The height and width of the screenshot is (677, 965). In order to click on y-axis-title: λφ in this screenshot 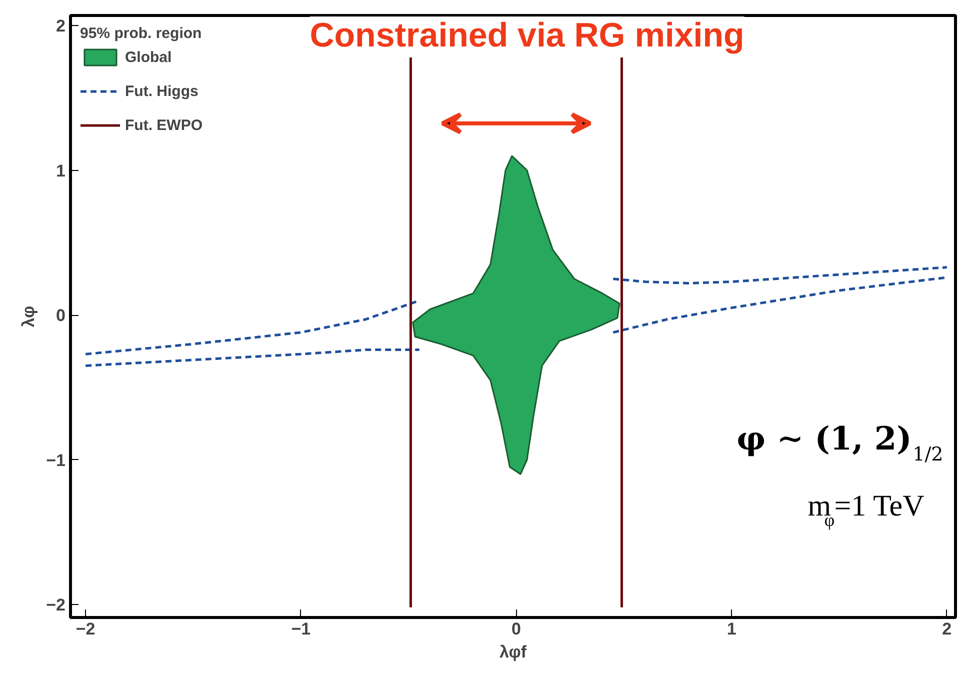, I will do `click(28, 317)`.